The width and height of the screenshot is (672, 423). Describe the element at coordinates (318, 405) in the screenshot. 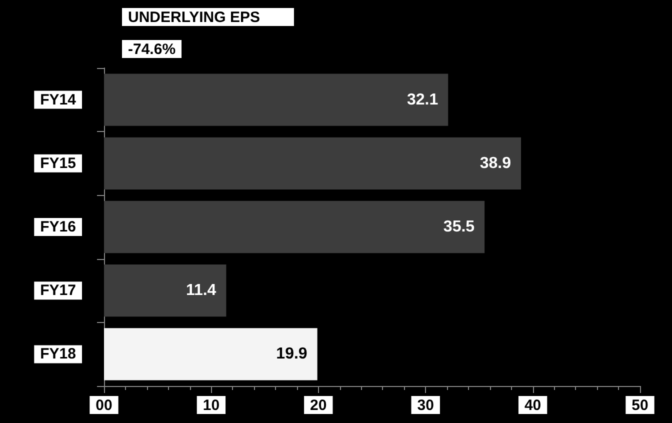

I see `x-tick-label: 20` at that location.